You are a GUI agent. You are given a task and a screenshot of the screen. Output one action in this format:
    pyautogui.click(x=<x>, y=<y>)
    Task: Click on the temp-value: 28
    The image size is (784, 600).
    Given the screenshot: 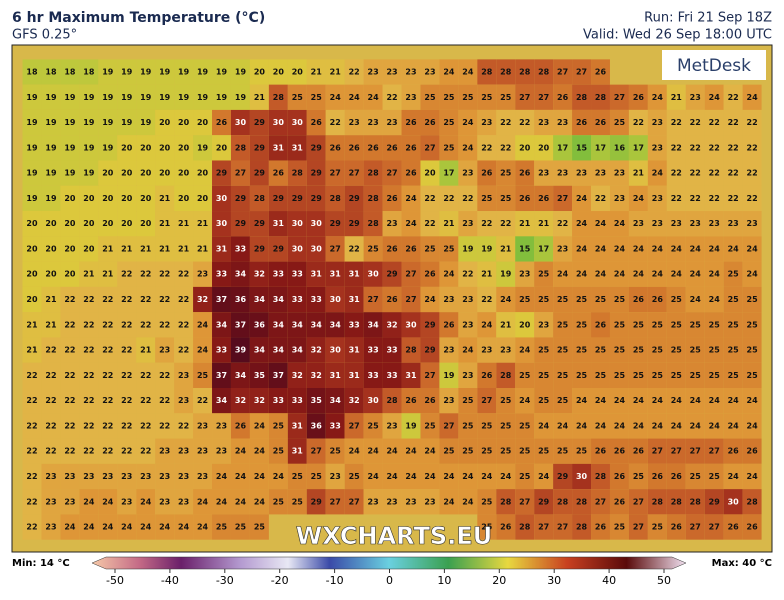 What is the action you would take?
    pyautogui.click(x=506, y=501)
    